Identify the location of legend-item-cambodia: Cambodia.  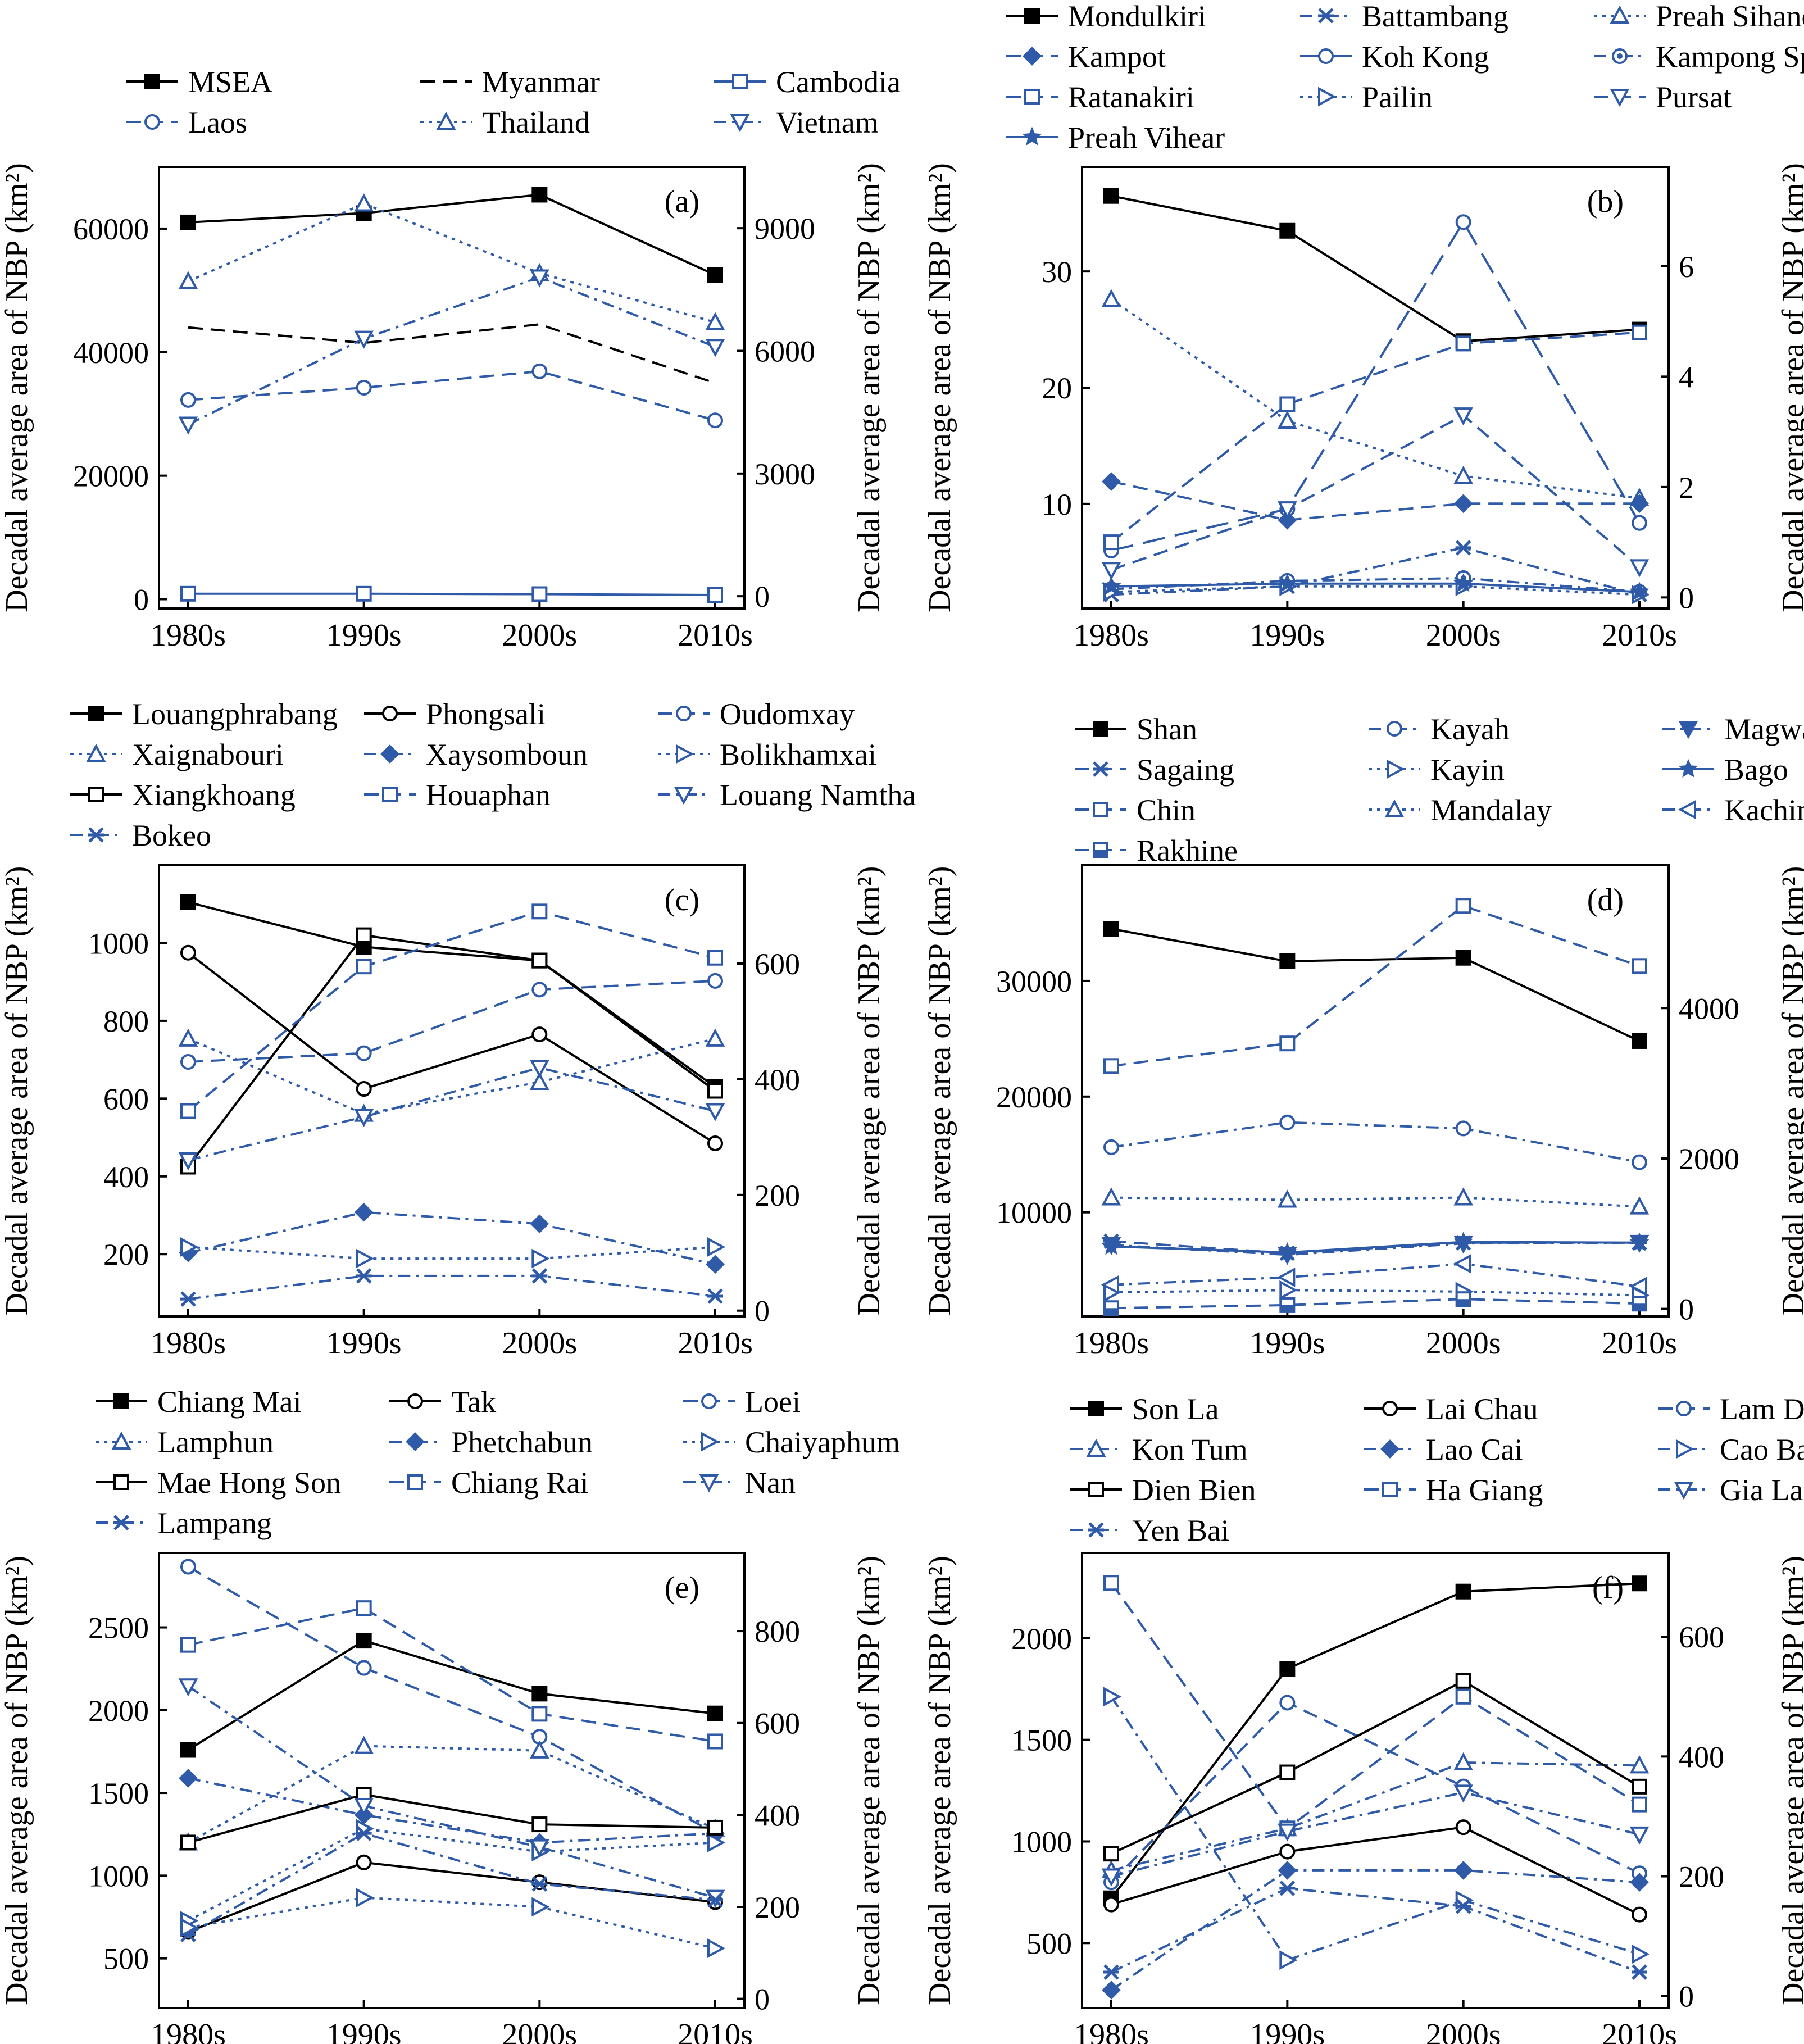
(808, 82).